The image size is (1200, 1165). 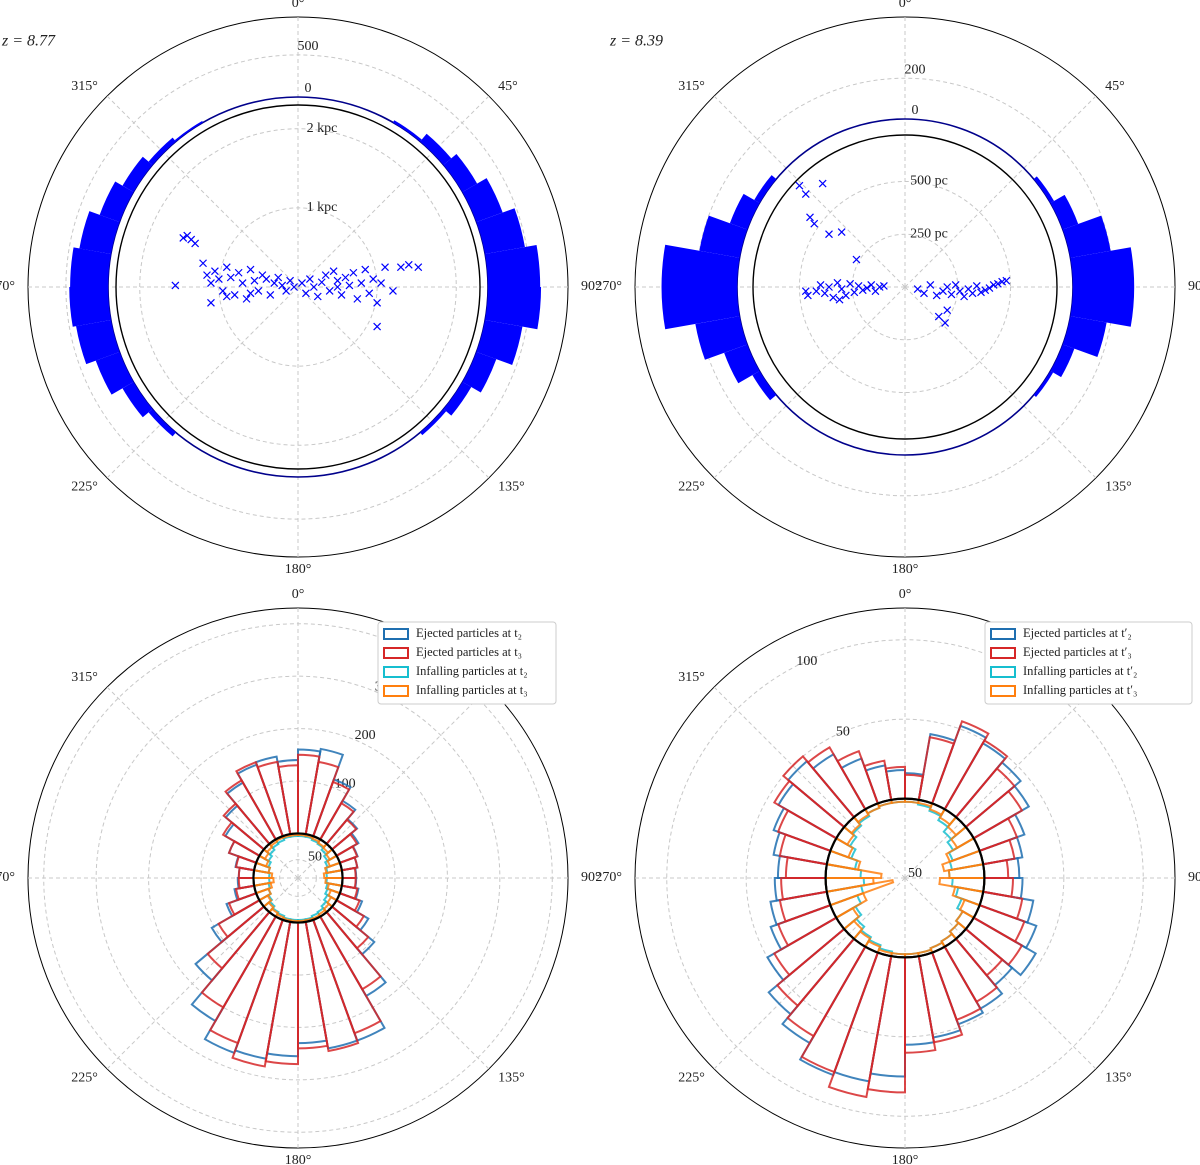 I want to click on zero-circle, so click(x=298, y=878).